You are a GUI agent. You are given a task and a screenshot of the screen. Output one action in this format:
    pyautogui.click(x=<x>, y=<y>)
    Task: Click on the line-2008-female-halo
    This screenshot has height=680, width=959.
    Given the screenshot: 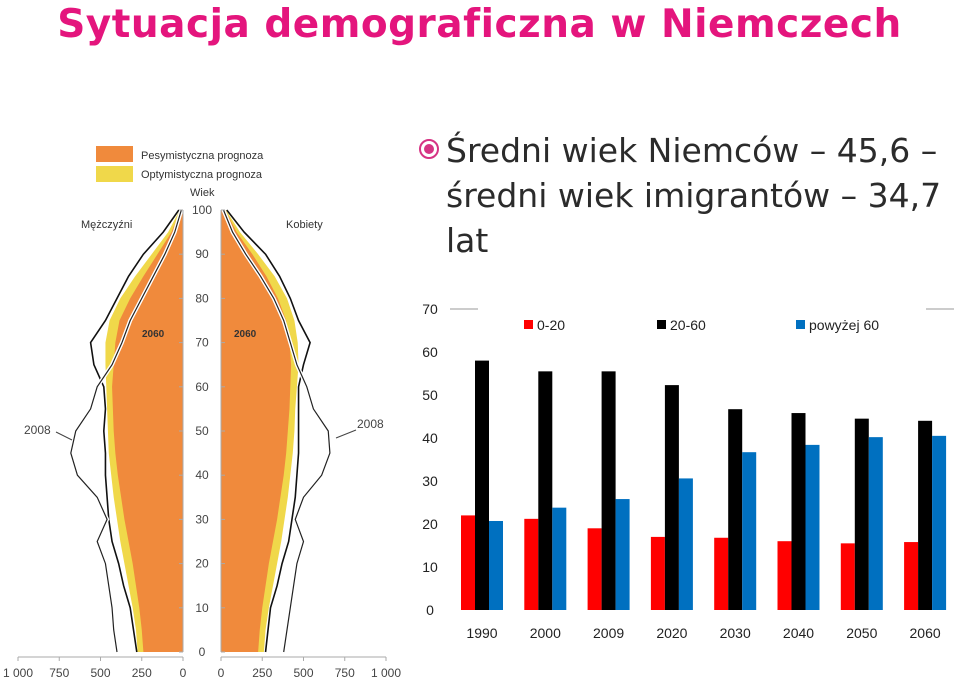 What is the action you would take?
    pyautogui.click(x=276, y=431)
    